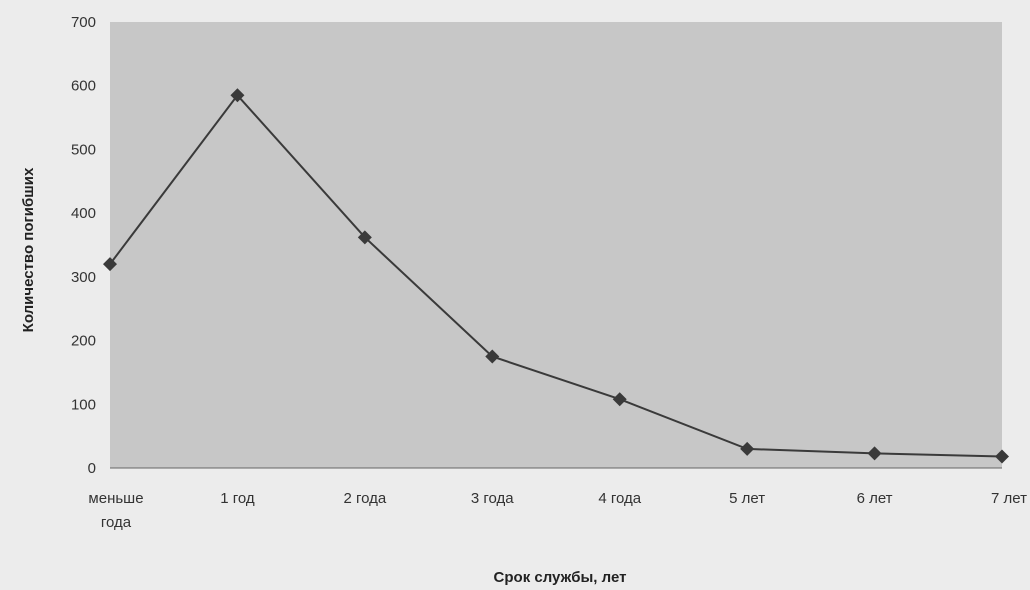 The height and width of the screenshot is (590, 1030). Describe the element at coordinates (83, 245) in the screenshot. I see `y-axis-ticks: 0 100 200 300 400 500 600 700` at that location.